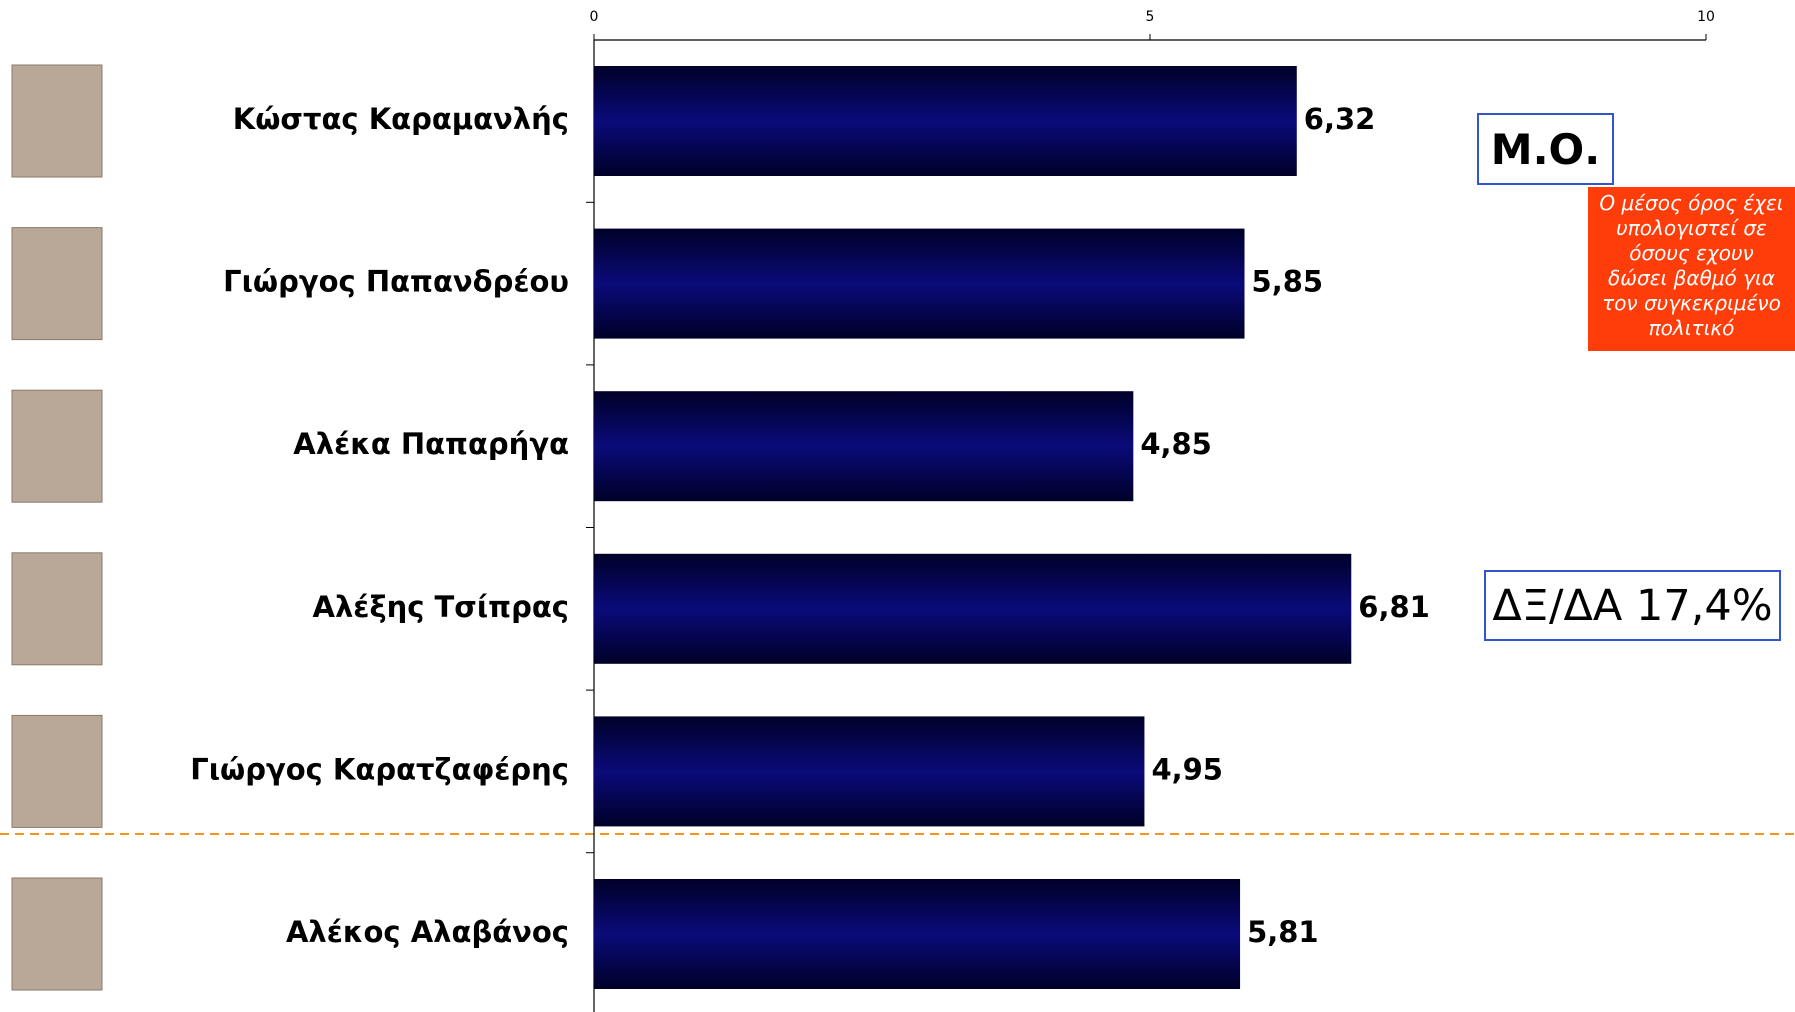  Describe the element at coordinates (431, 444) in the screenshot. I see `category-label: Αλέκα Παπαρήγα` at that location.